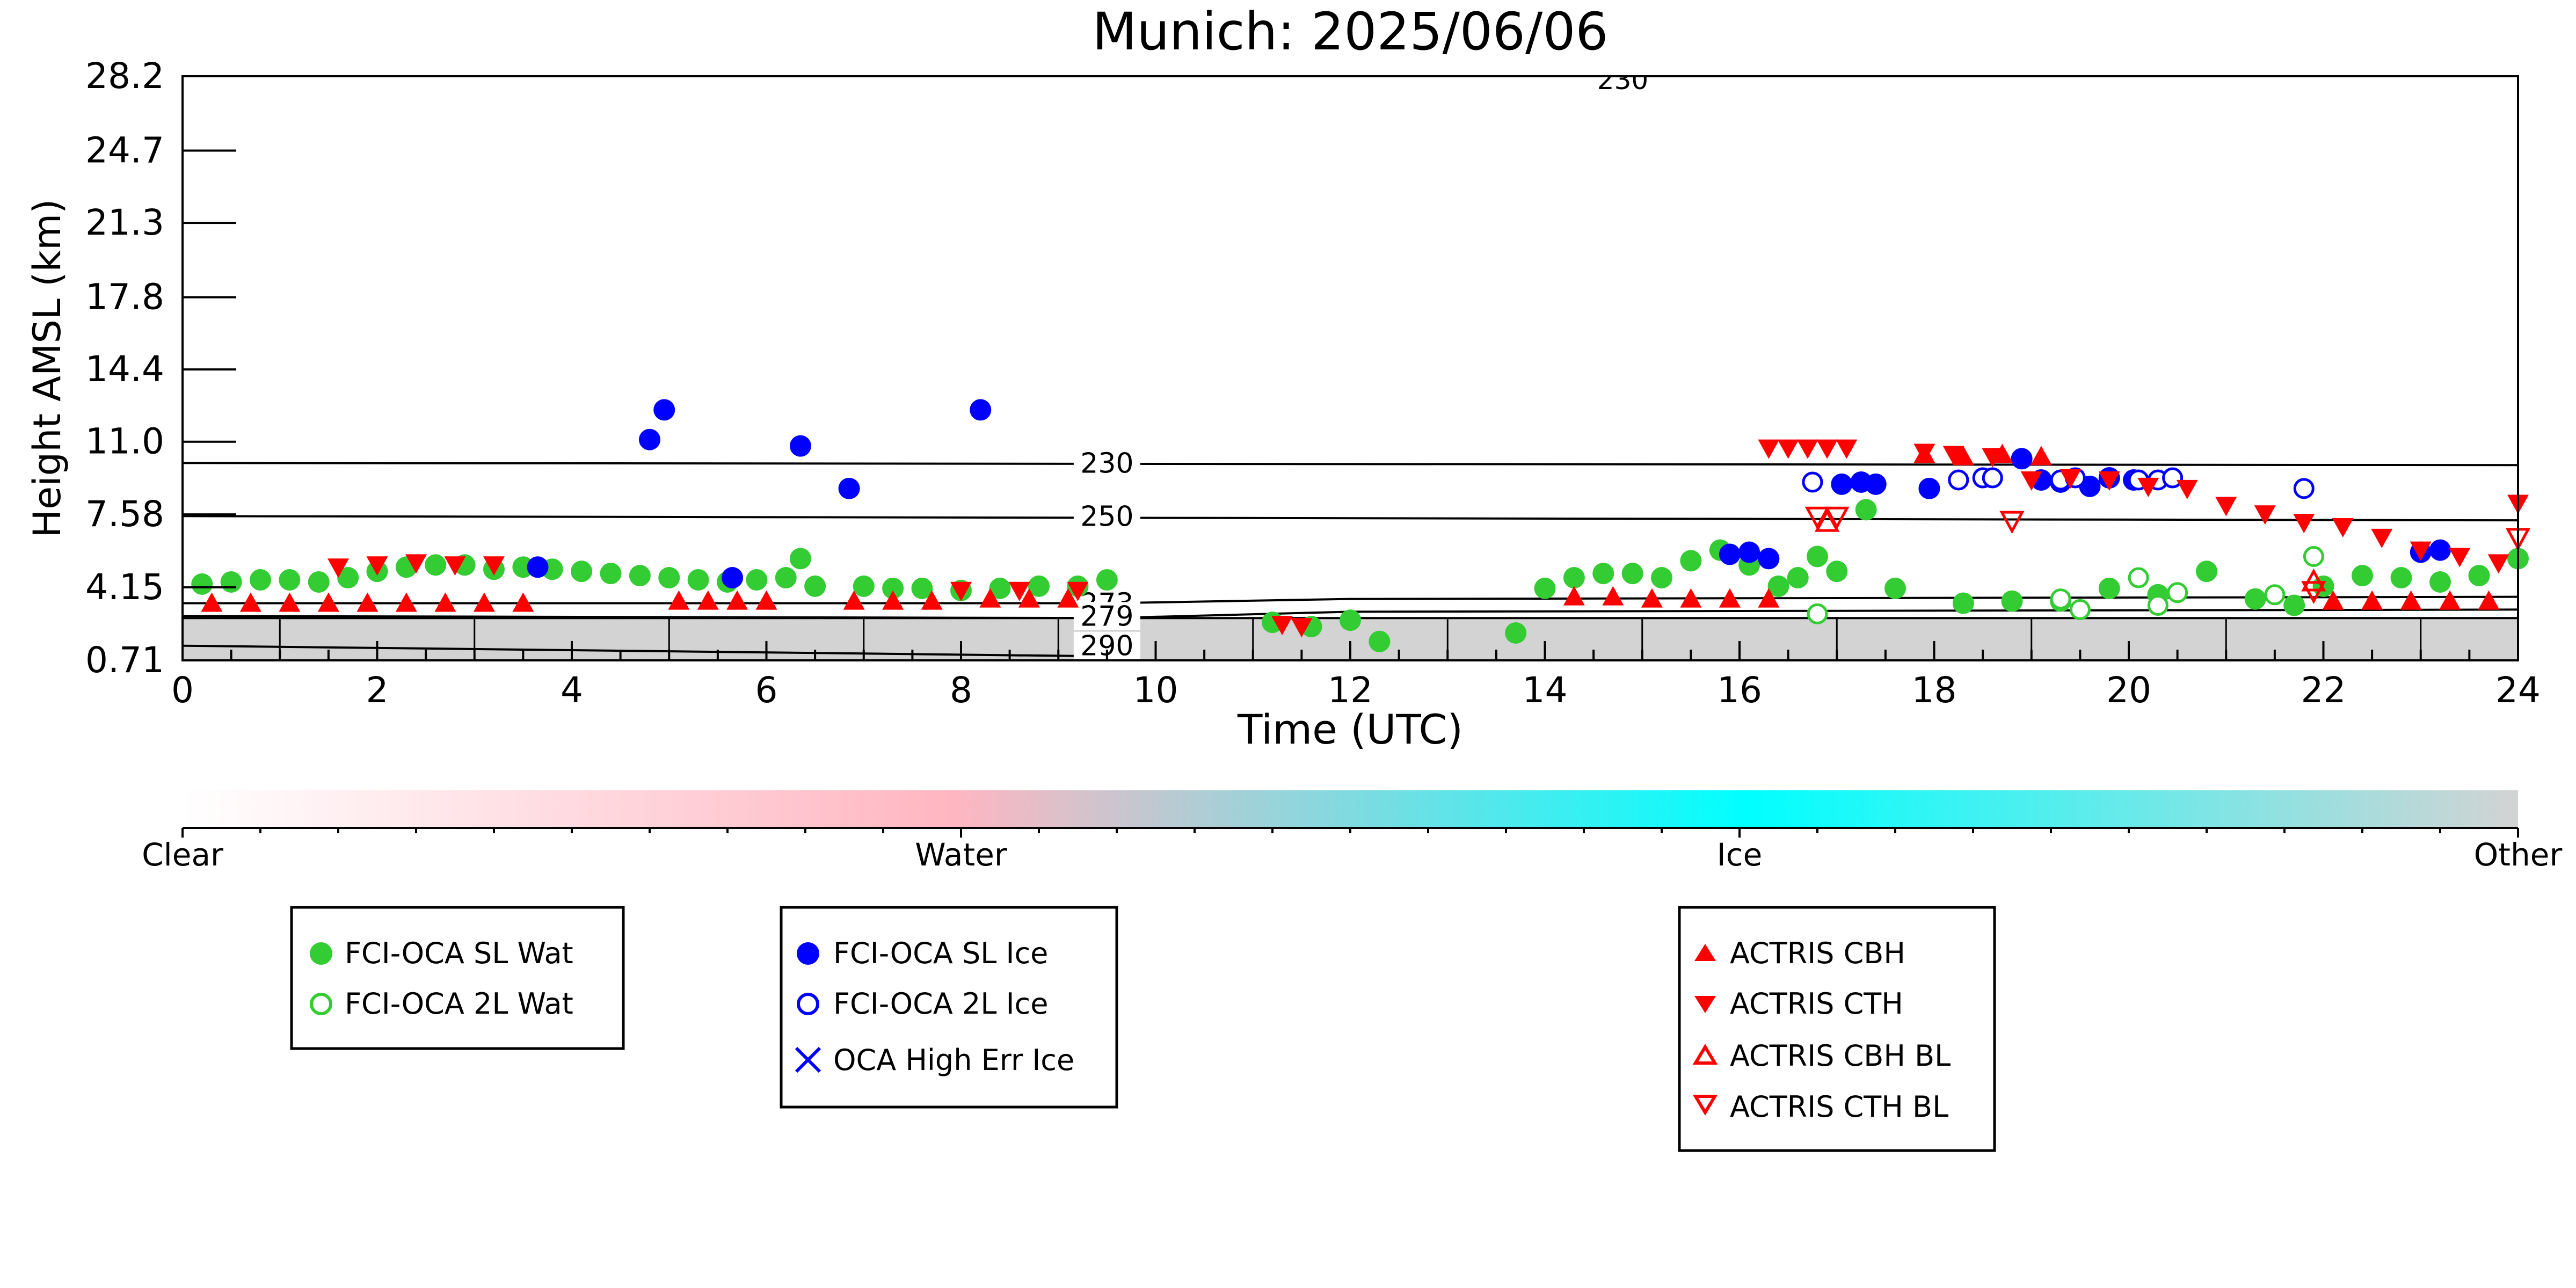 The width and height of the screenshot is (2576, 1288). I want to click on legend-marker-2l-wat, so click(321, 1004).